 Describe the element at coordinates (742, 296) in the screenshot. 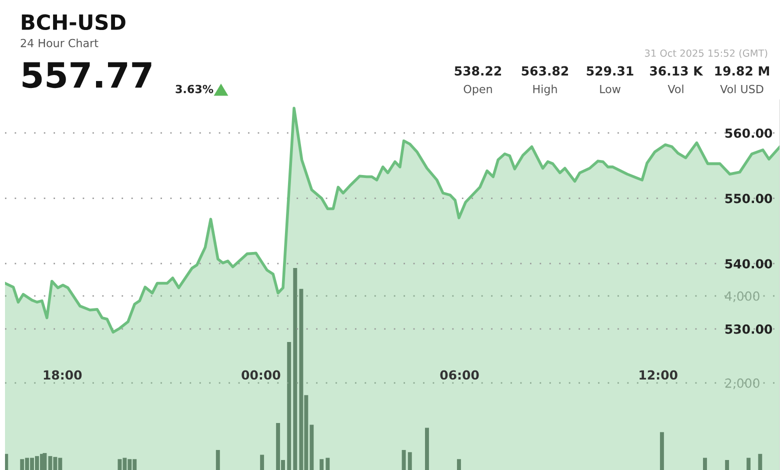

I see `y2-tick-label: 4,000` at that location.